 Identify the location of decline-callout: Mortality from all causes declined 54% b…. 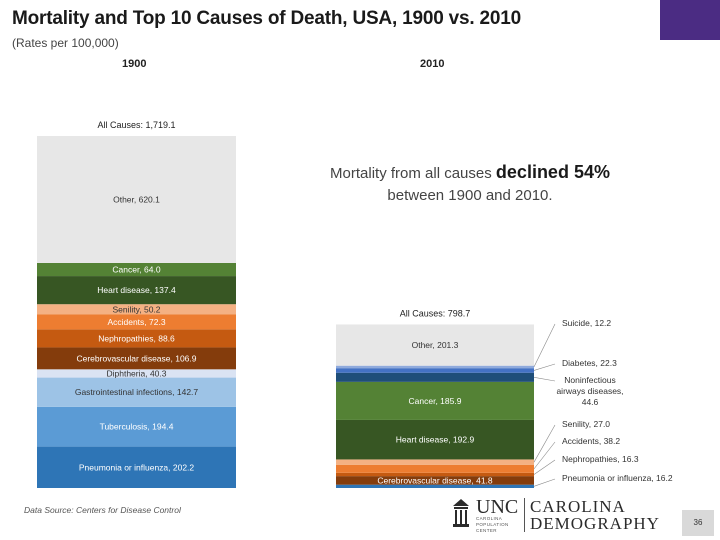
(470, 183).